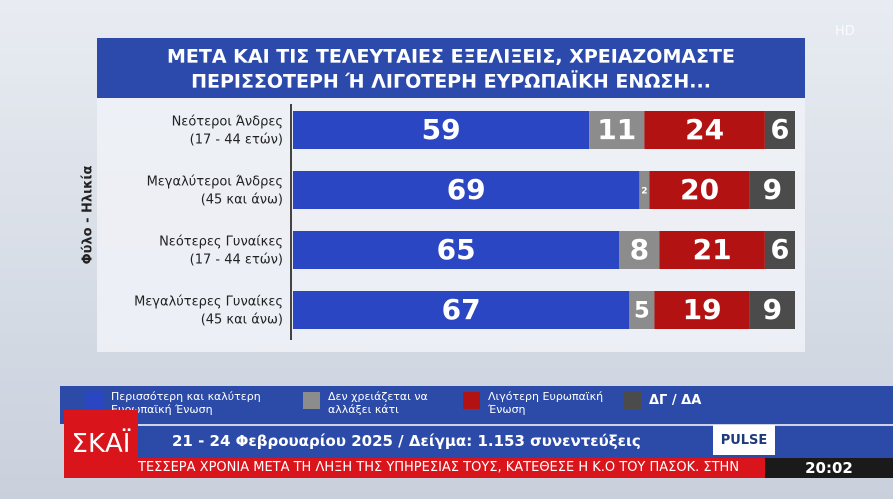 The width and height of the screenshot is (893, 499). Describe the element at coordinates (101, 444) in the screenshot. I see `channel-logo: ΣΚΑΪ` at that location.